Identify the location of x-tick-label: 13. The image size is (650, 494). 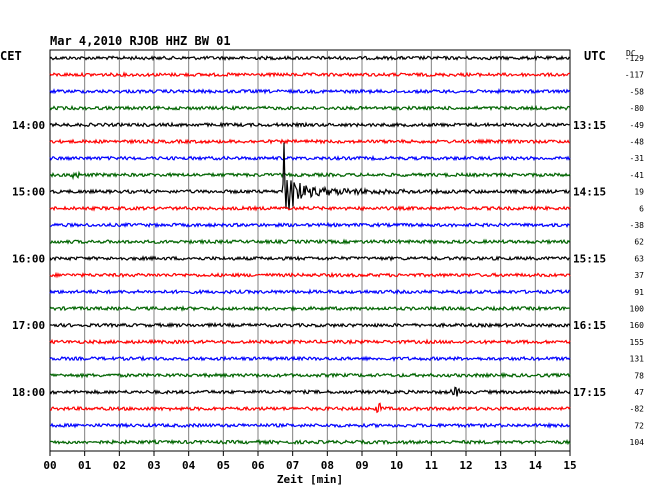
(500, 465).